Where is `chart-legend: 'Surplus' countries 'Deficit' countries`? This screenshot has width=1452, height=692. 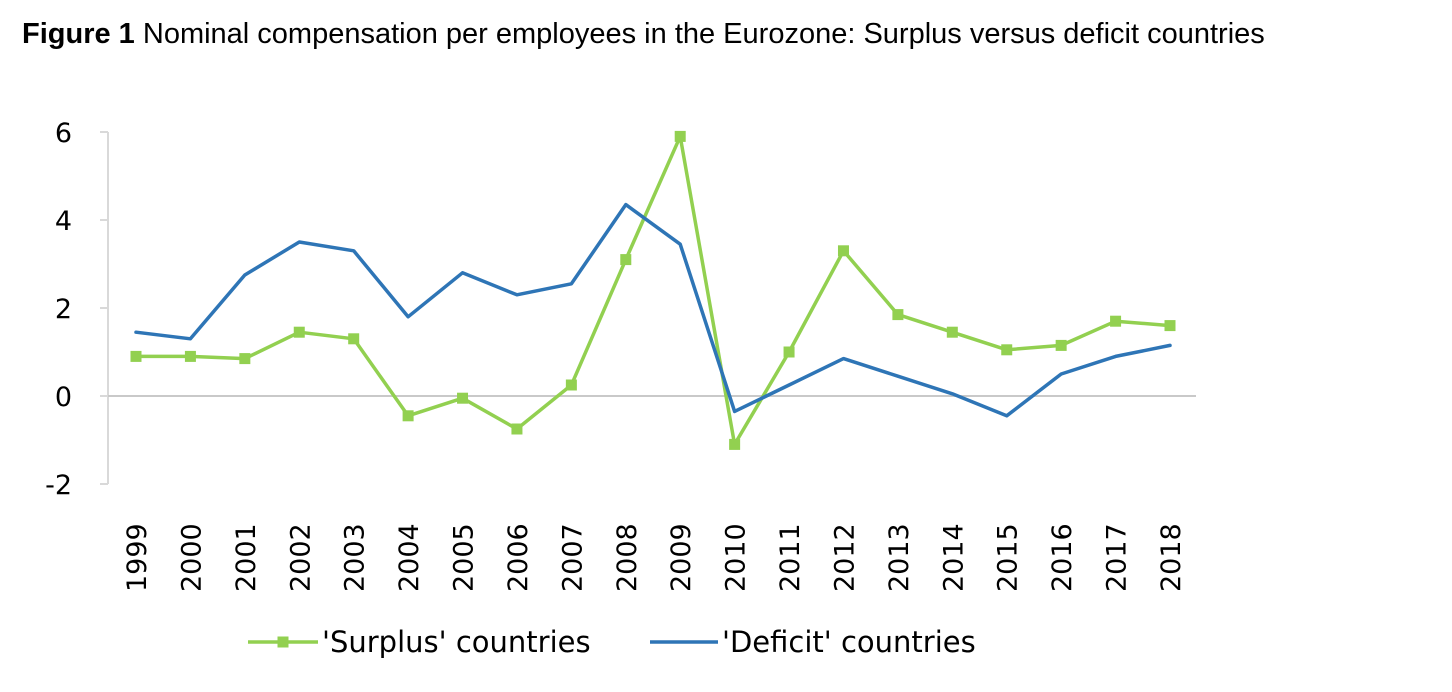 chart-legend: 'Surplus' countries 'Deficit' countries is located at coordinates (612, 642).